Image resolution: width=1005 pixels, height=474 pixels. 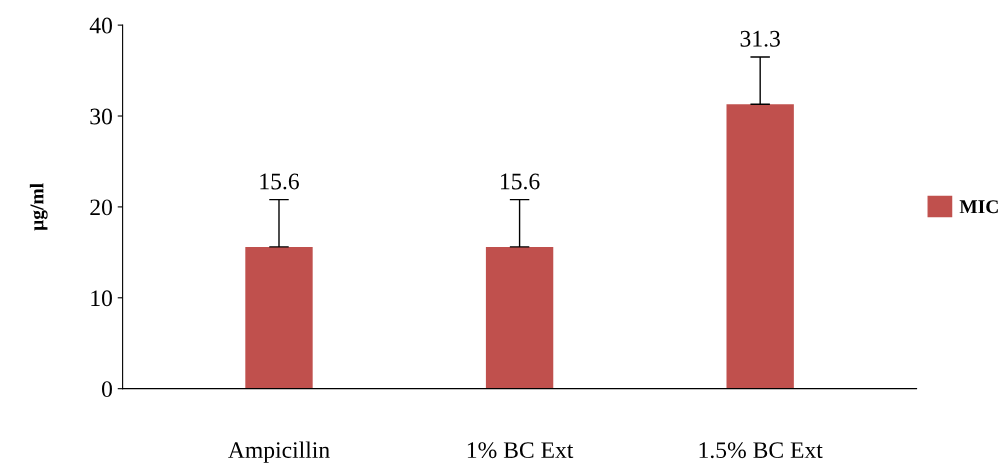 What do you see at coordinates (101, 207) in the screenshot?
I see `y-tick-label: 20` at bounding box center [101, 207].